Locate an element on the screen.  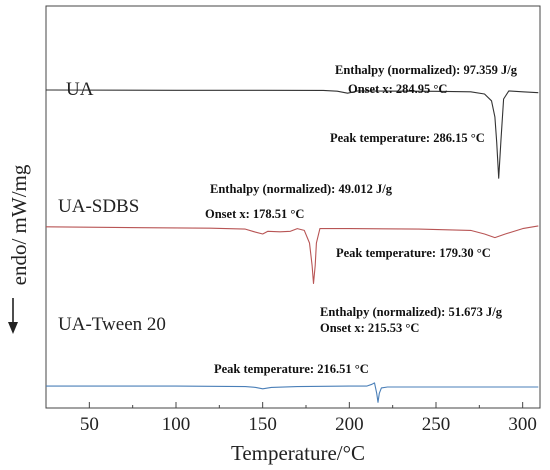
x-tick-label-100: 100 is located at coordinates (176, 424).